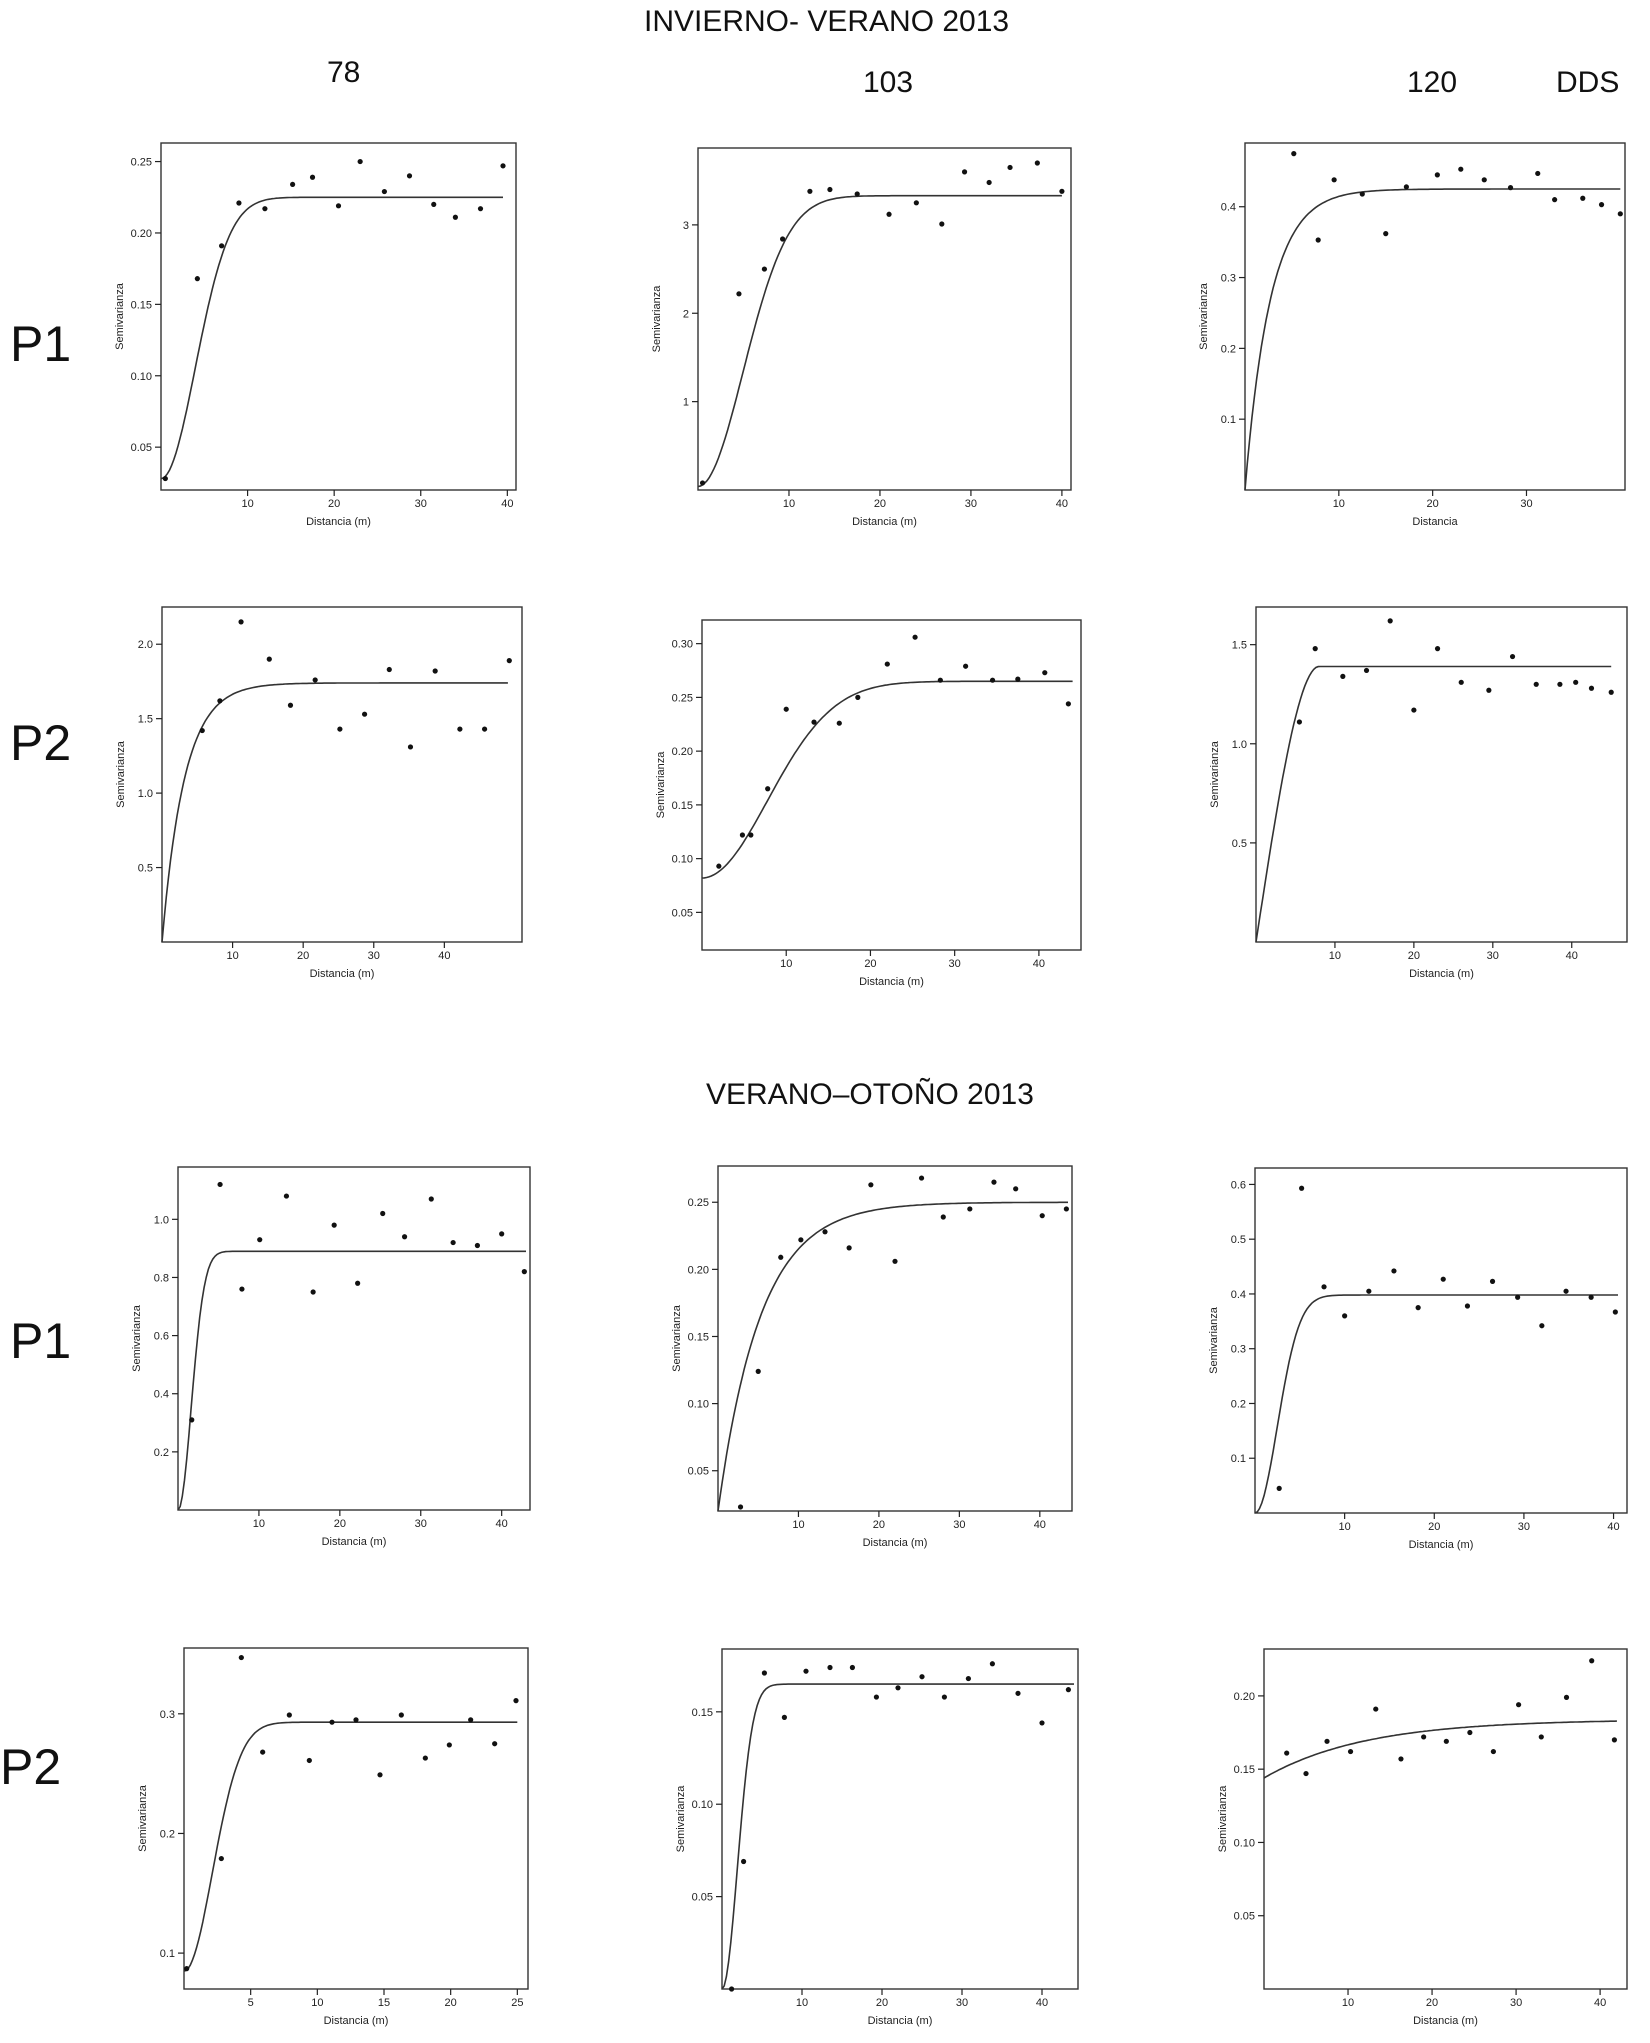  I want to click on y-tick-label: 0.1, so click(1228, 420).